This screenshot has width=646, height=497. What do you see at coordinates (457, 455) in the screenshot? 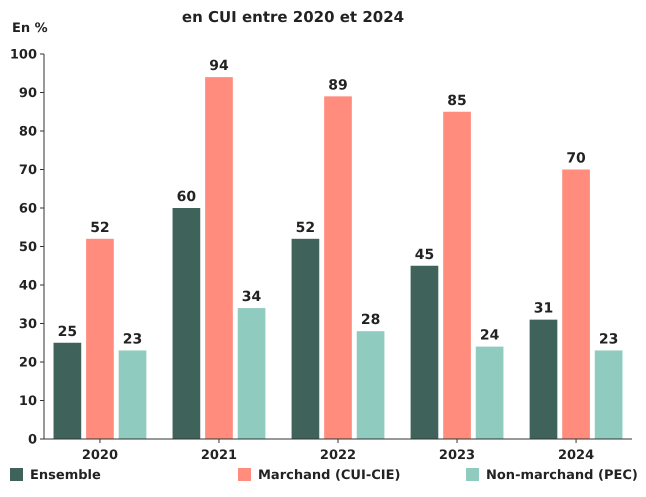
I see `x-tick-label: 2023` at bounding box center [457, 455].